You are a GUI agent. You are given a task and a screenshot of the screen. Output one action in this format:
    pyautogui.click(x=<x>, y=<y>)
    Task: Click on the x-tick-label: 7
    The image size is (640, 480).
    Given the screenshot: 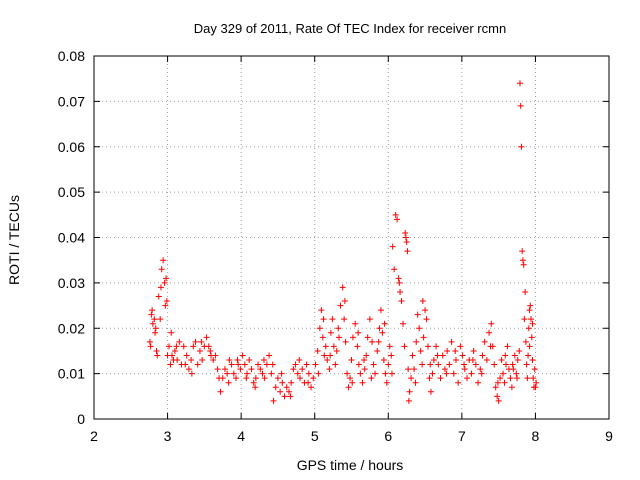 What is the action you would take?
    pyautogui.click(x=462, y=436)
    